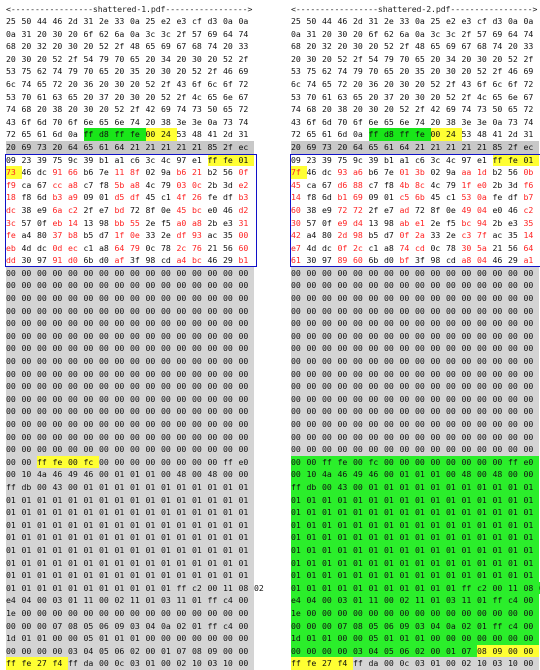  Describe the element at coordinates (451, 121) in the screenshot. I see `hex-byte: 38` at that location.